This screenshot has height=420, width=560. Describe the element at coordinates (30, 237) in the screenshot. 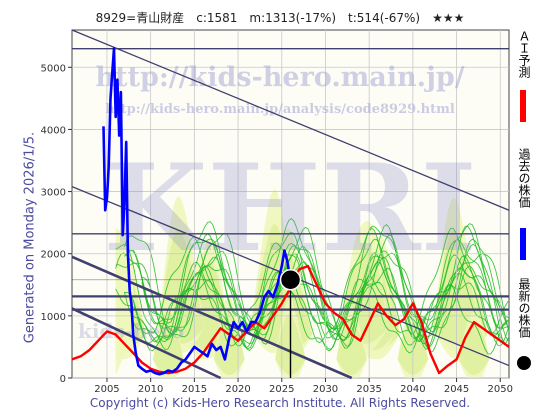

I see `generated-date: Generated on Monday 2026/1/5.` at that location.